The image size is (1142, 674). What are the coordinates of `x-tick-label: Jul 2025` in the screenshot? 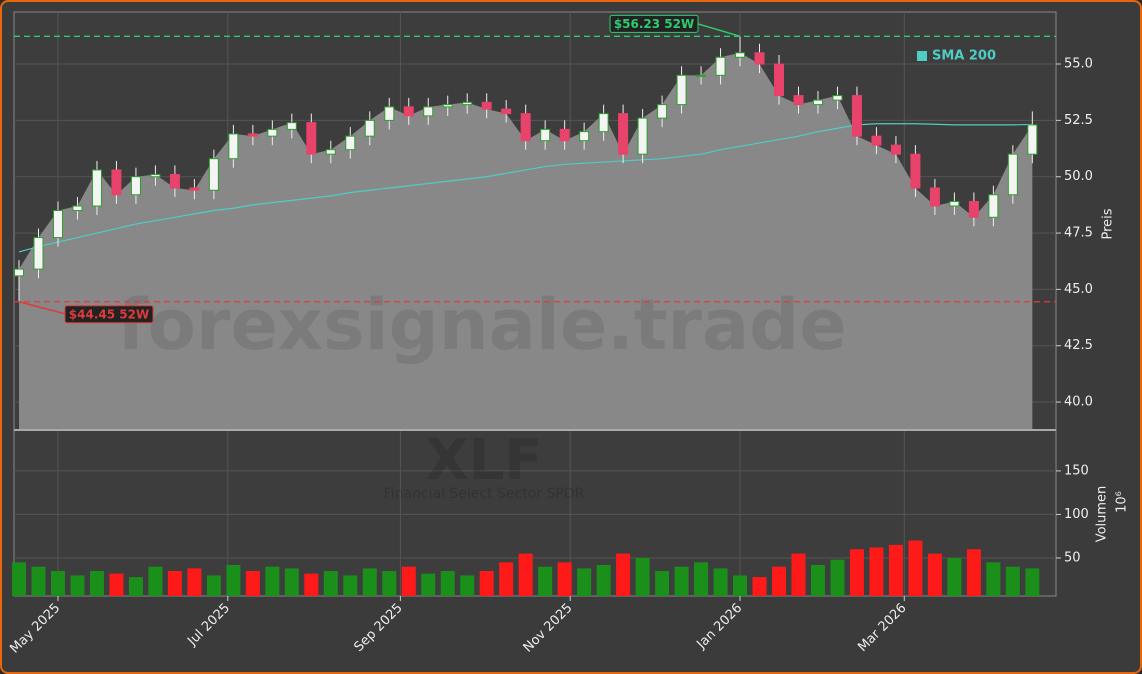 It's located at (208, 625).